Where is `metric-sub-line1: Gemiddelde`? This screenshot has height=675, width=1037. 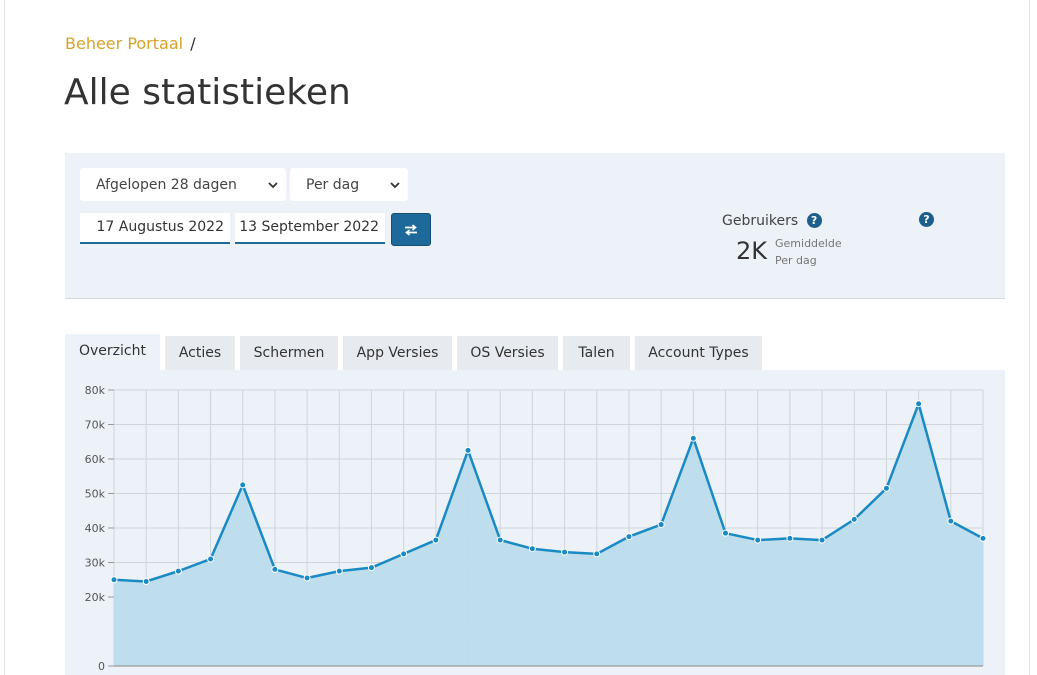 metric-sub-line1: Gemiddelde is located at coordinates (808, 243).